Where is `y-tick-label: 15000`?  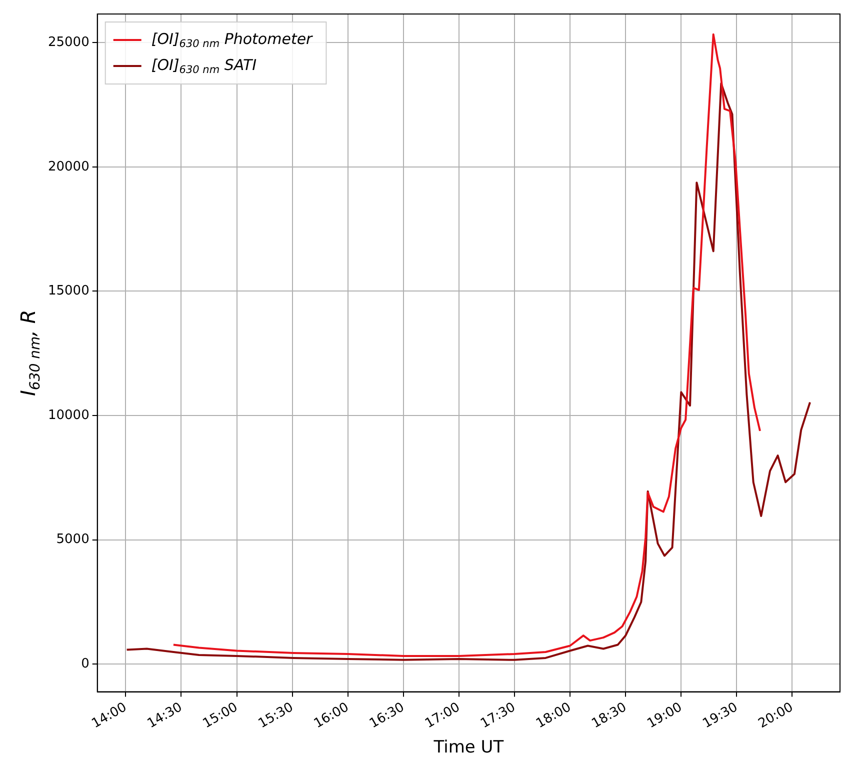
y-tick-label: 15000 is located at coordinates (69, 291).